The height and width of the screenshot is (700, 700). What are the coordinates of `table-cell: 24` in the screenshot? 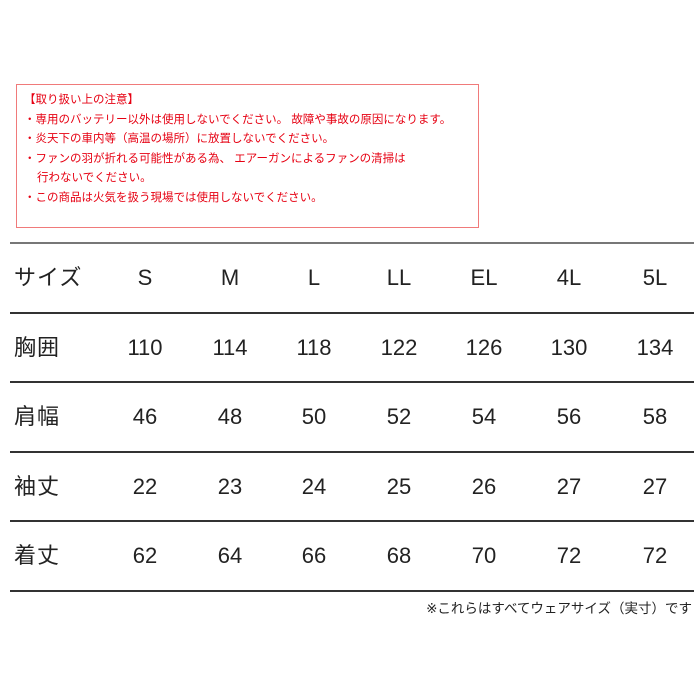 It's located at (314, 486).